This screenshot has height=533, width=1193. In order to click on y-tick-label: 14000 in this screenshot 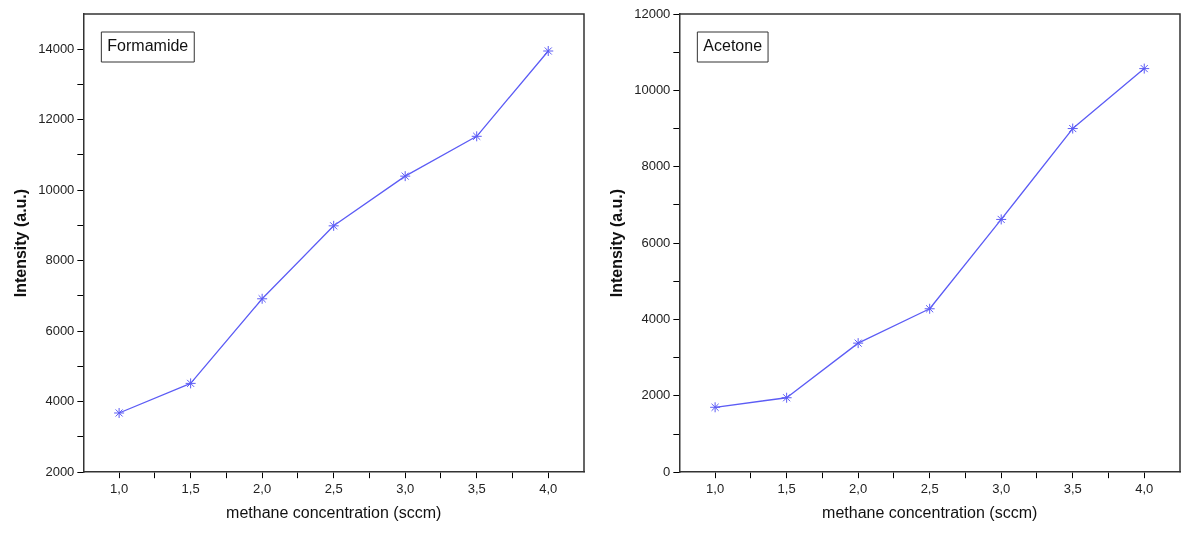, I will do `click(56, 48)`.